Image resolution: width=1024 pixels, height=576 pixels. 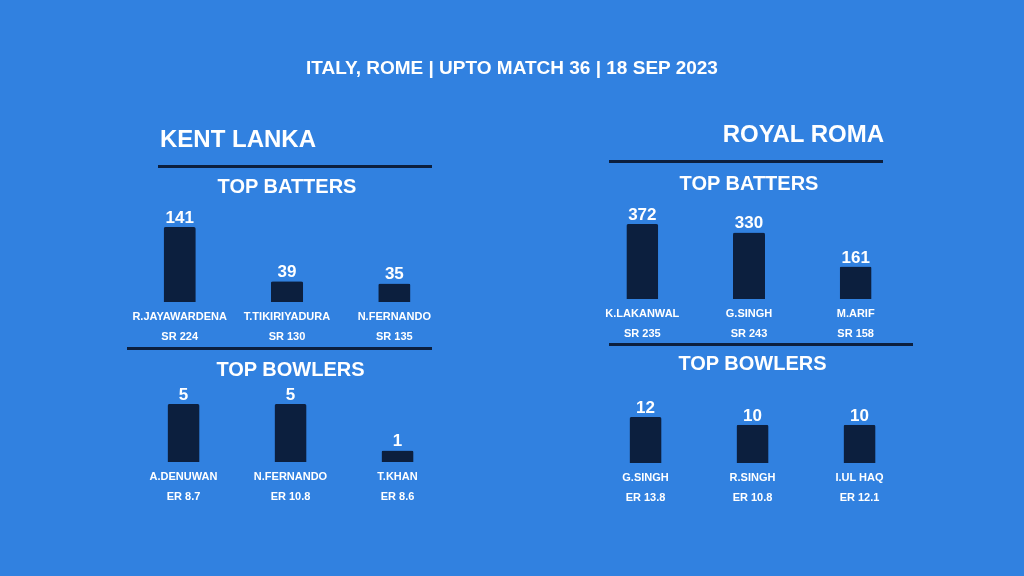 I want to click on data-label: 372, so click(x=642, y=214).